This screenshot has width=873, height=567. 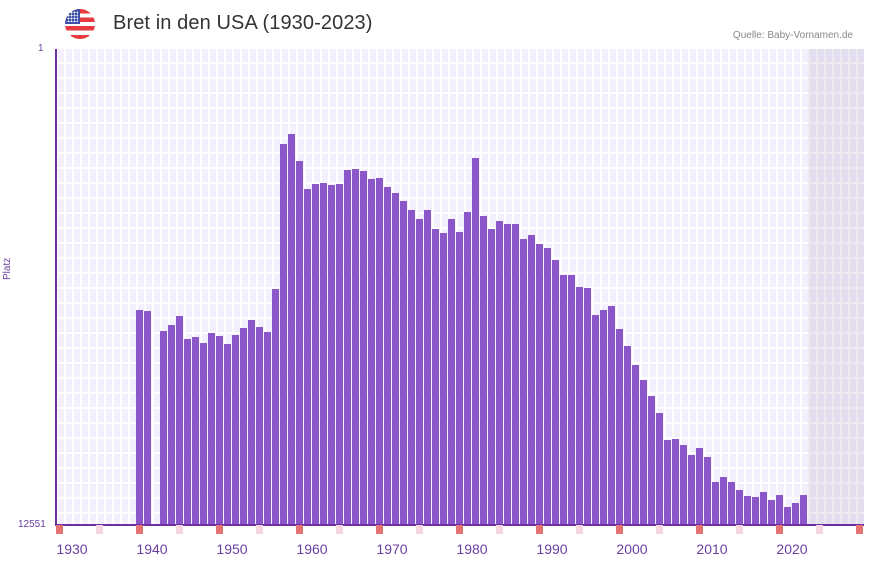 I want to click on bar-1958, so click(x=283, y=334).